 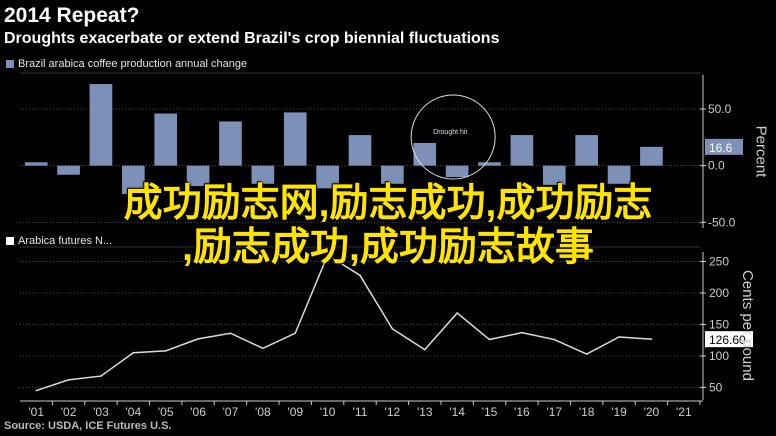 What do you see at coordinates (10, 64) in the screenshot?
I see `bar-legend-swatch` at bounding box center [10, 64].